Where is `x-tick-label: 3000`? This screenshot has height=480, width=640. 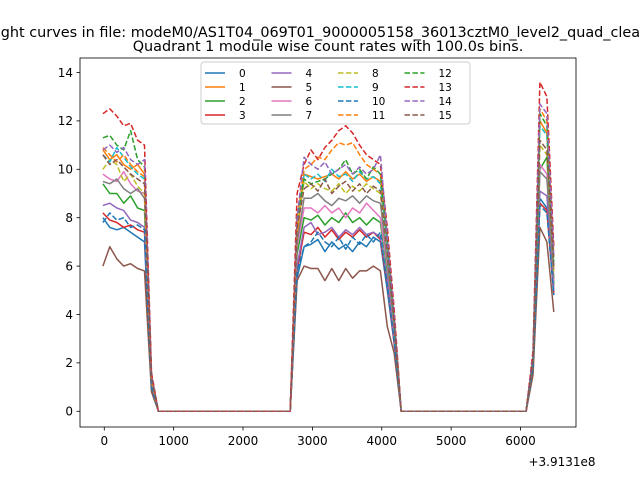
x-tick-label: 3000 is located at coordinates (312, 441).